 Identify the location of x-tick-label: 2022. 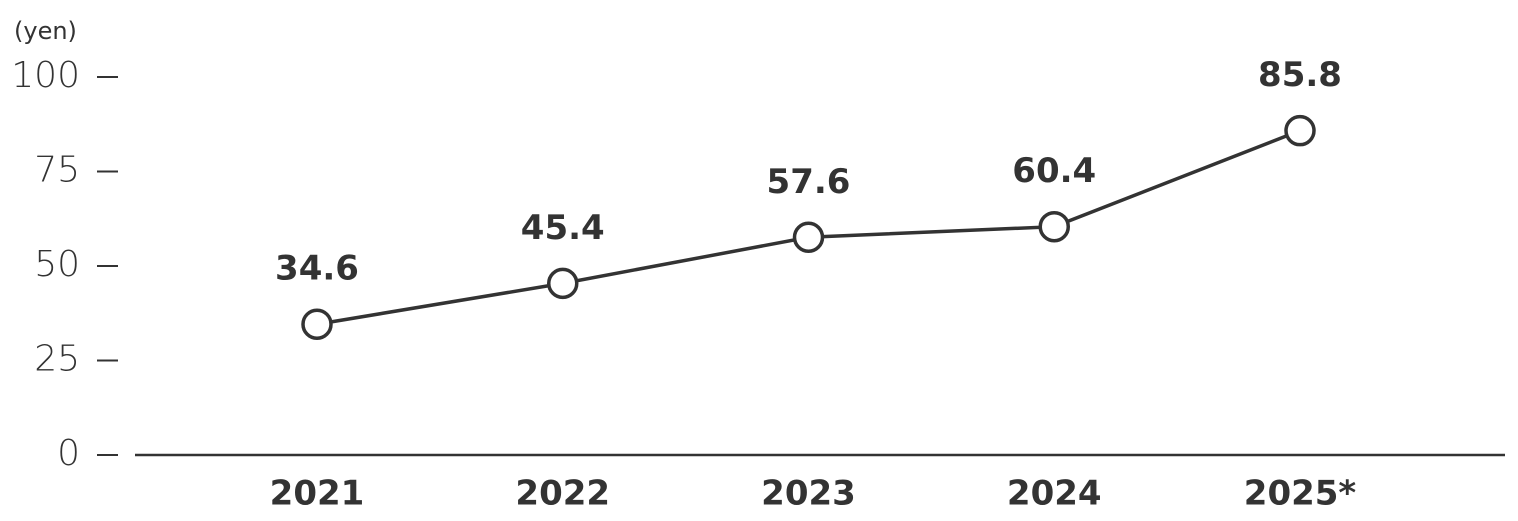
(562, 494).